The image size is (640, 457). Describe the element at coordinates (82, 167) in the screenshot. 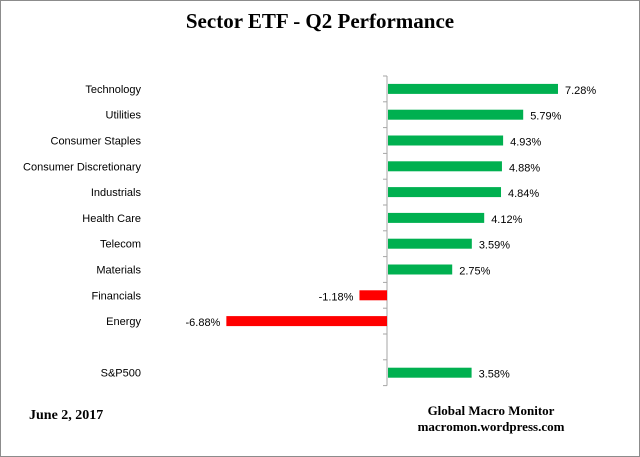

I see `category-label: Consumer Discretionary` at that location.